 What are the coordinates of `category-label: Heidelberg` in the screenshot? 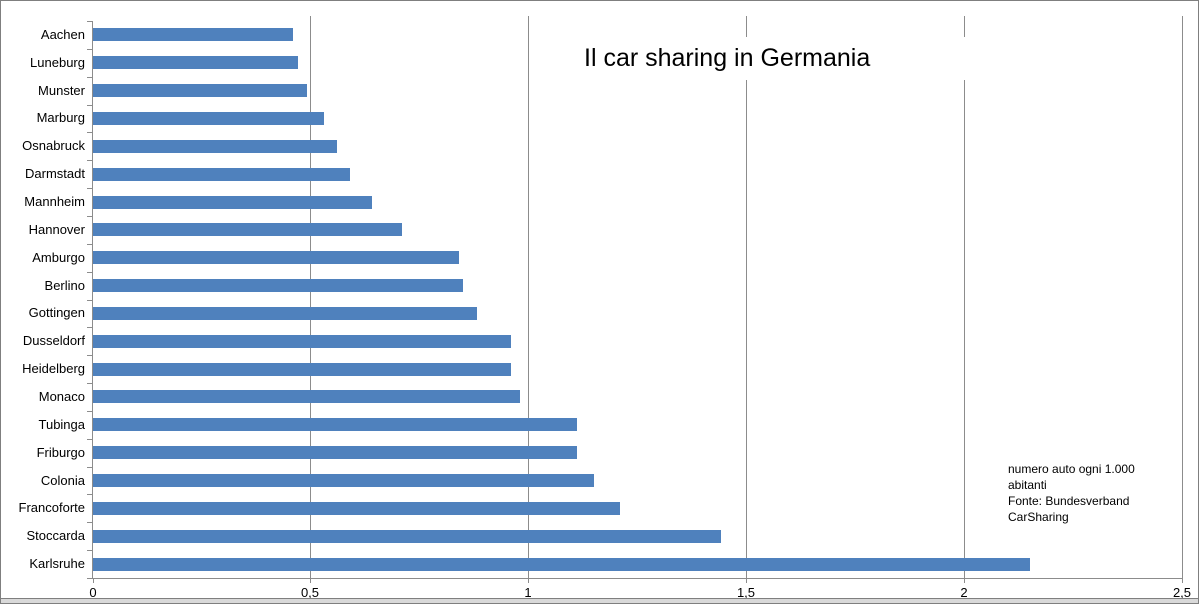 It's located at (53, 368).